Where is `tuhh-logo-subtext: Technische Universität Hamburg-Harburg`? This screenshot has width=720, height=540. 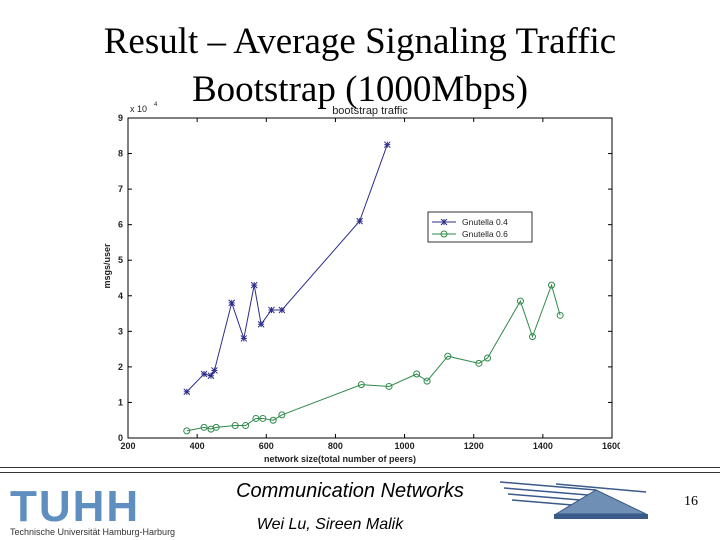
tuhh-logo-subtext: Technische Universität Hamburg-Harburg is located at coordinates (93, 532).